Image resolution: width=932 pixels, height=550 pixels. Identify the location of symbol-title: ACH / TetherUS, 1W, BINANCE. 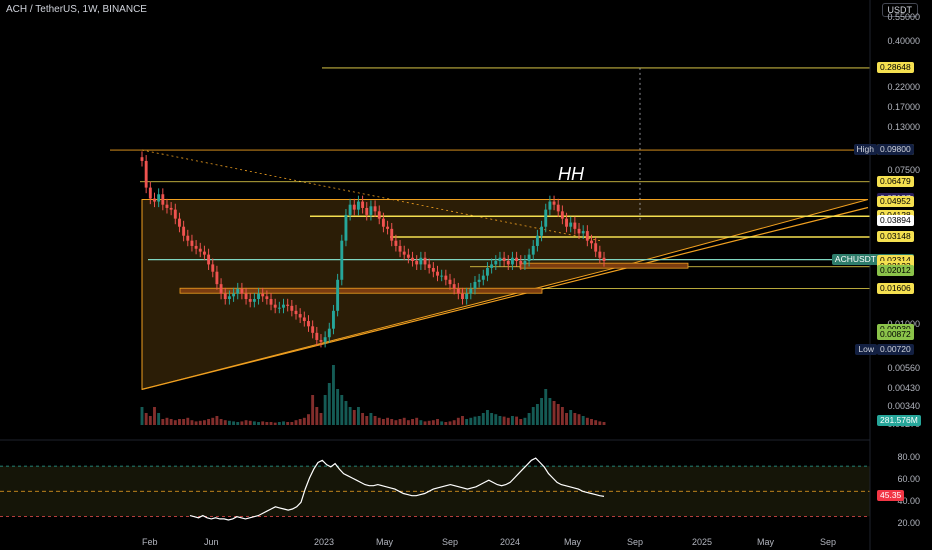
(76, 9).